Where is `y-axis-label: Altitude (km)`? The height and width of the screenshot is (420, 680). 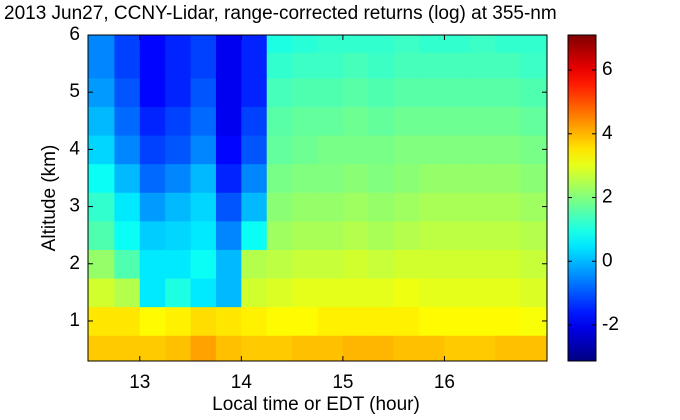 y-axis-label: Altitude (km) is located at coordinates (49, 198).